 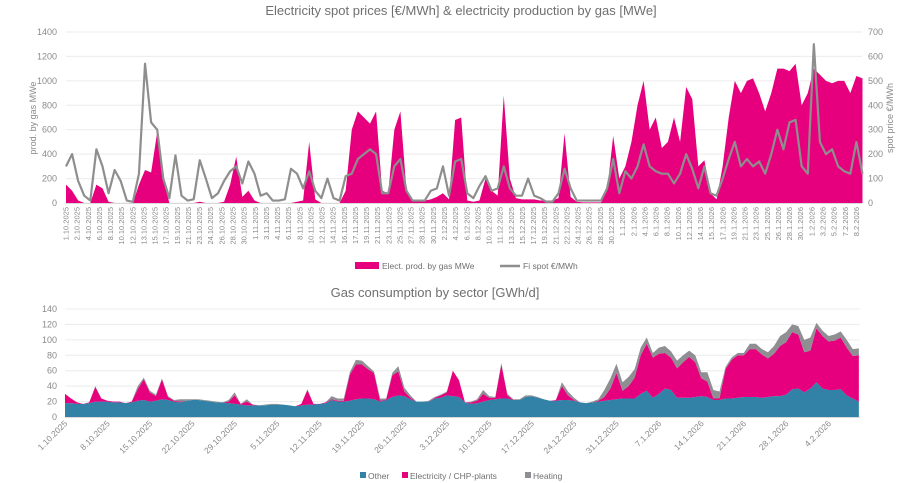 What do you see at coordinates (528, 475) in the screenshot?
I see `legend-swatch-heating` at bounding box center [528, 475].